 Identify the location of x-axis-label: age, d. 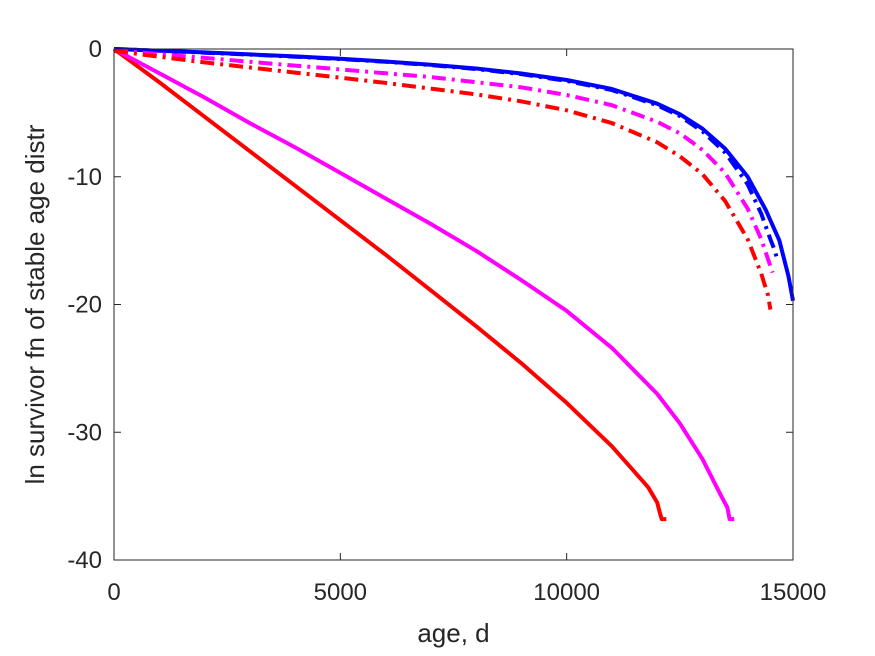
(453, 633).